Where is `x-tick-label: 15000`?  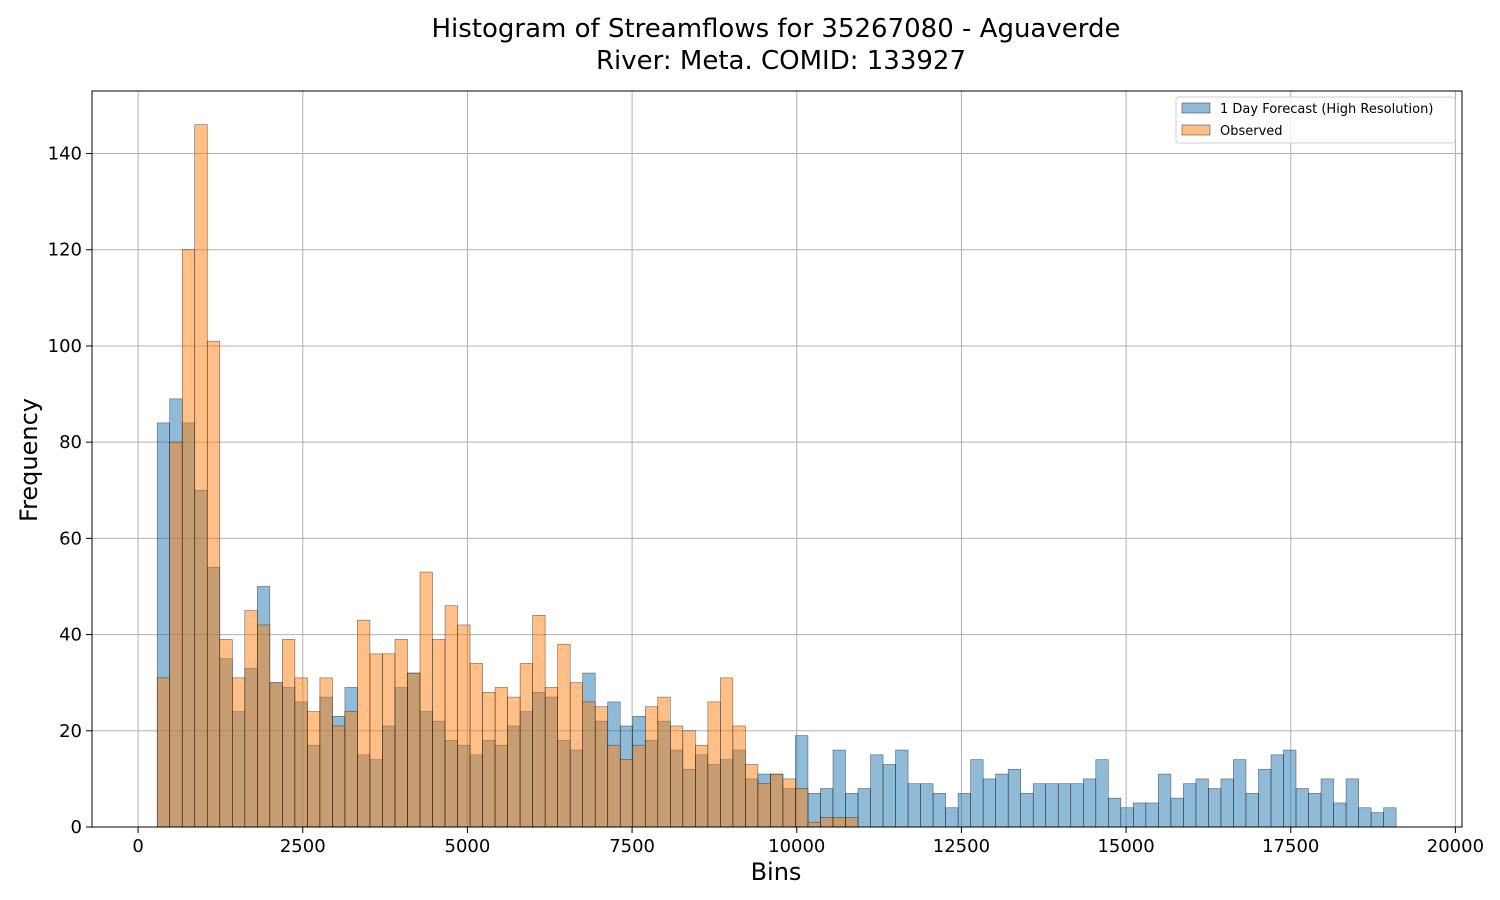
x-tick-label: 15000 is located at coordinates (1125, 846).